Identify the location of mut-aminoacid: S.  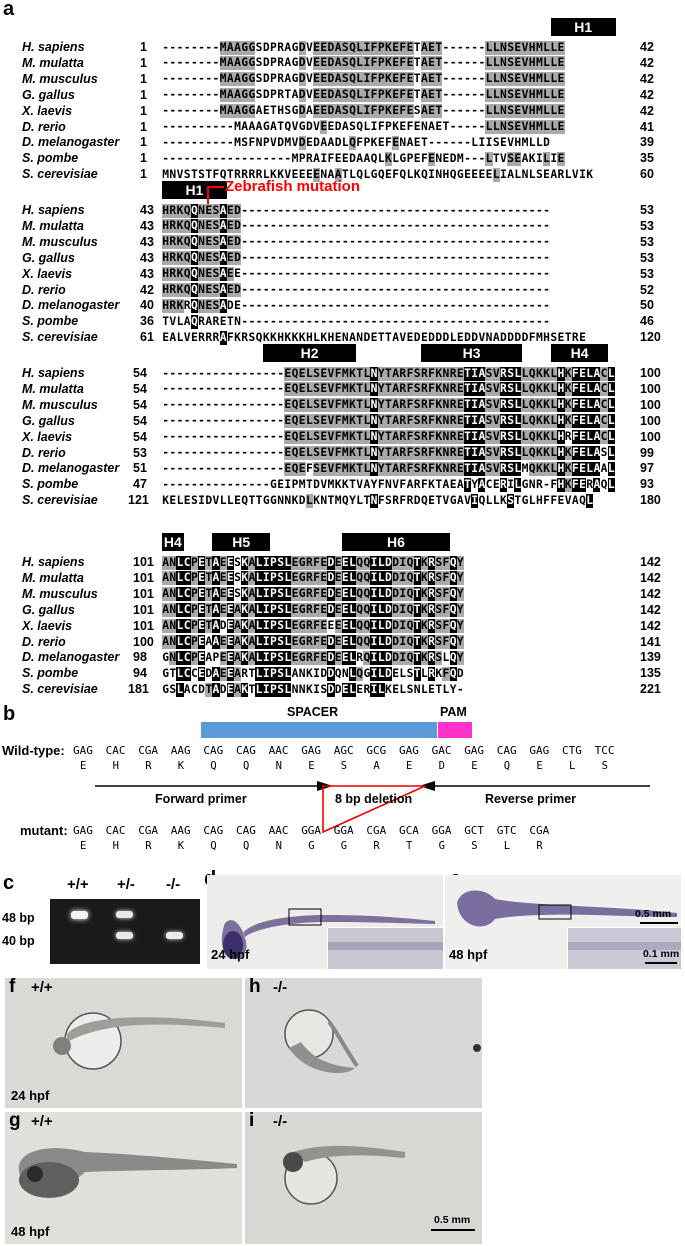
(474, 846).